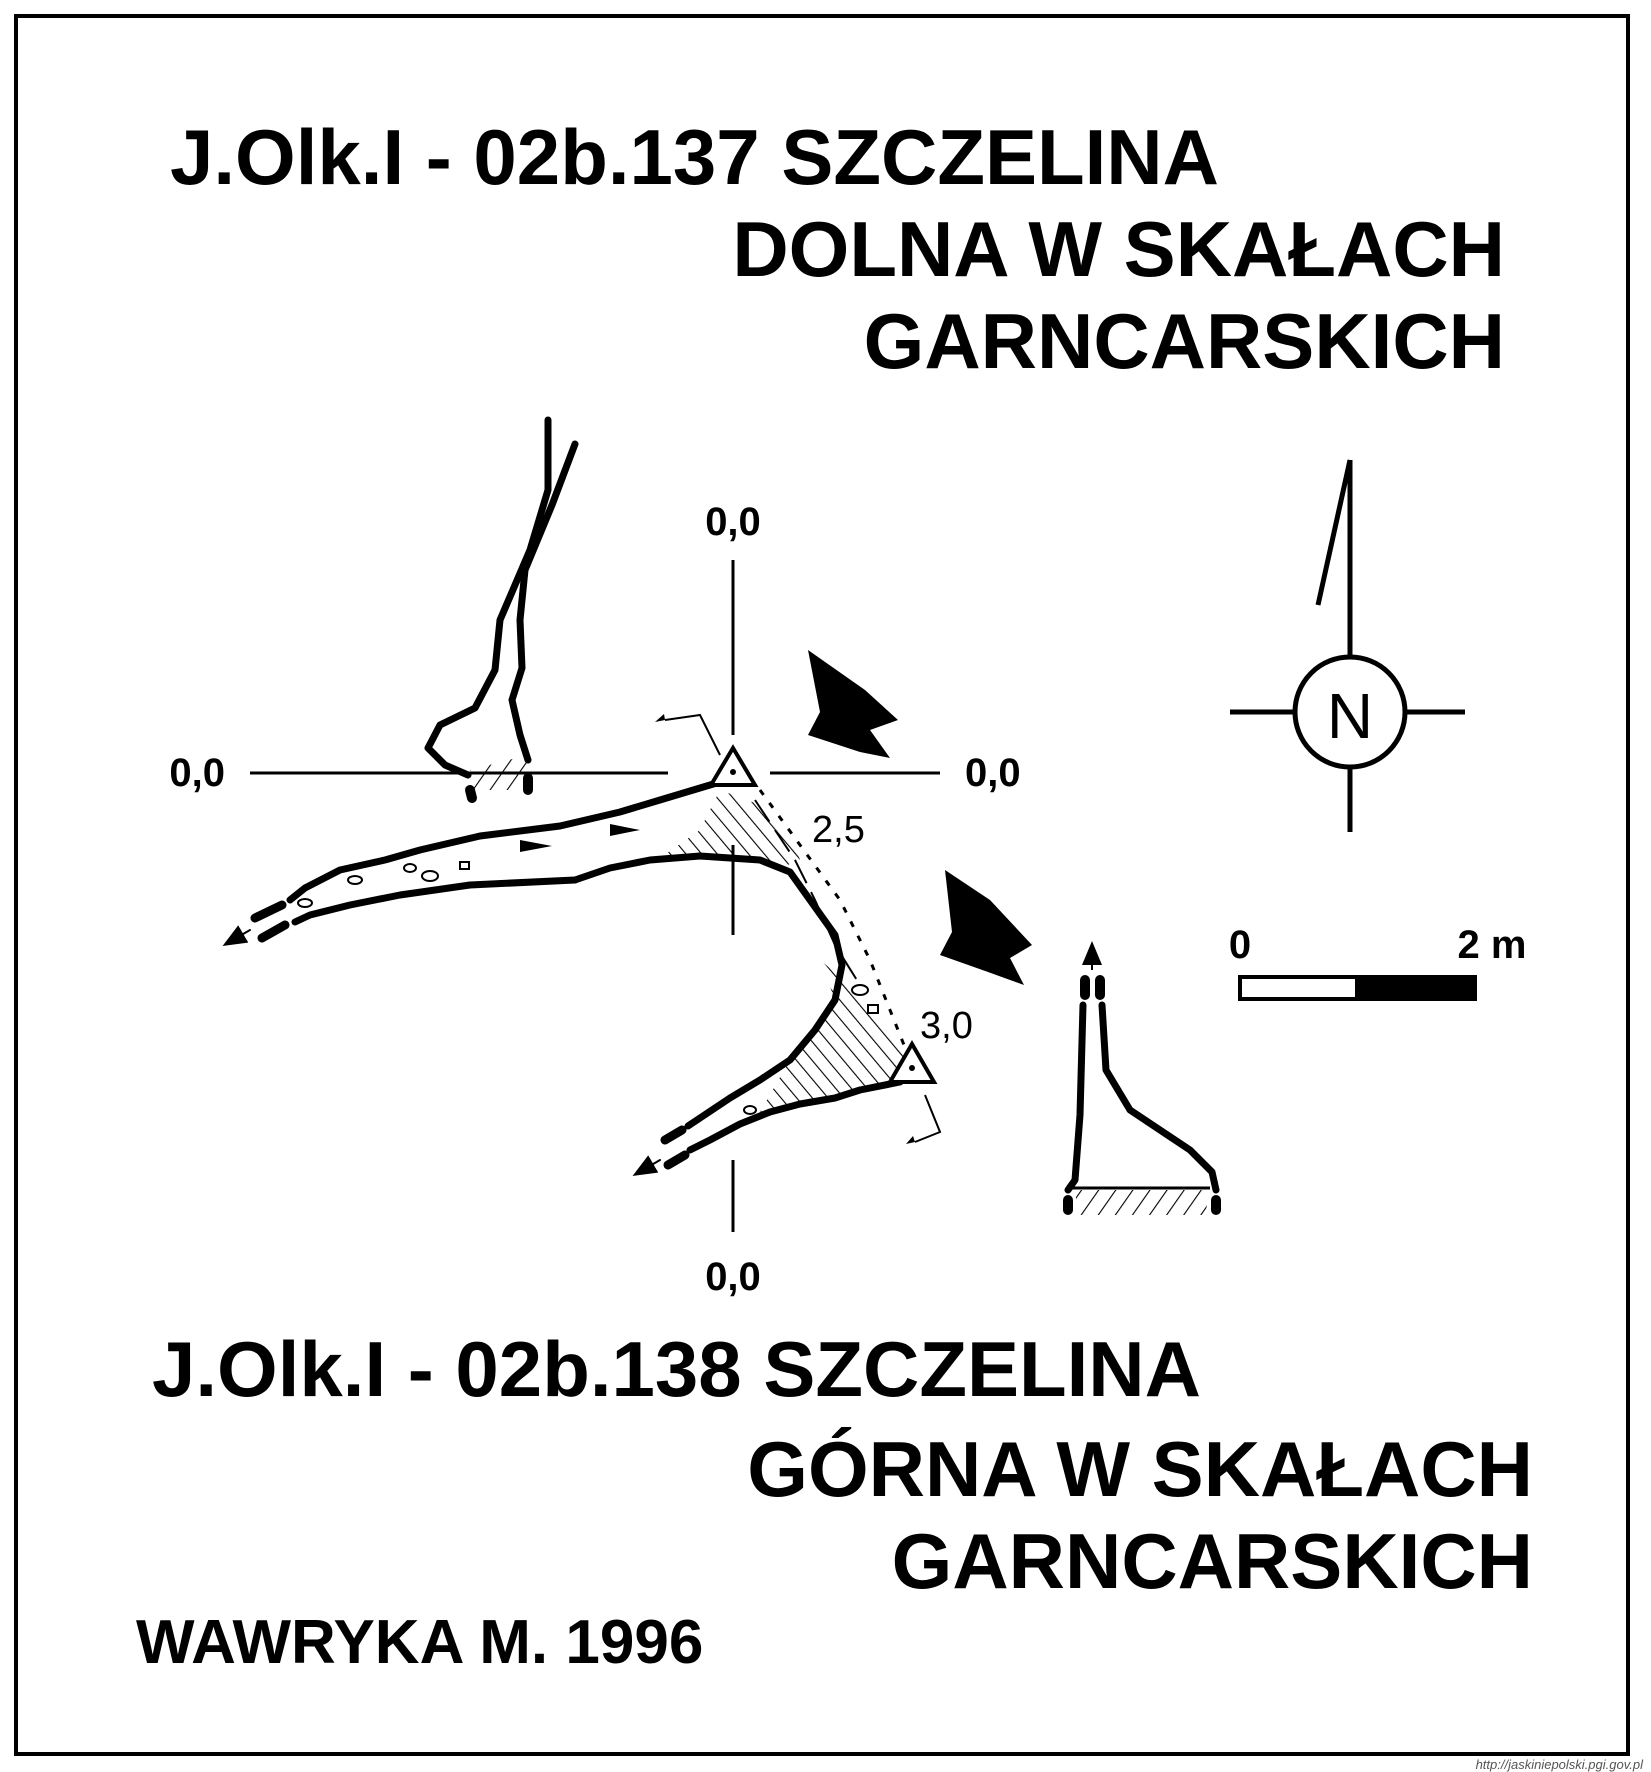 The width and height of the screenshot is (1651, 1772). Describe the element at coordinates (853, 704) in the screenshot. I see `entrance-pointer-arrow-upper` at that location.